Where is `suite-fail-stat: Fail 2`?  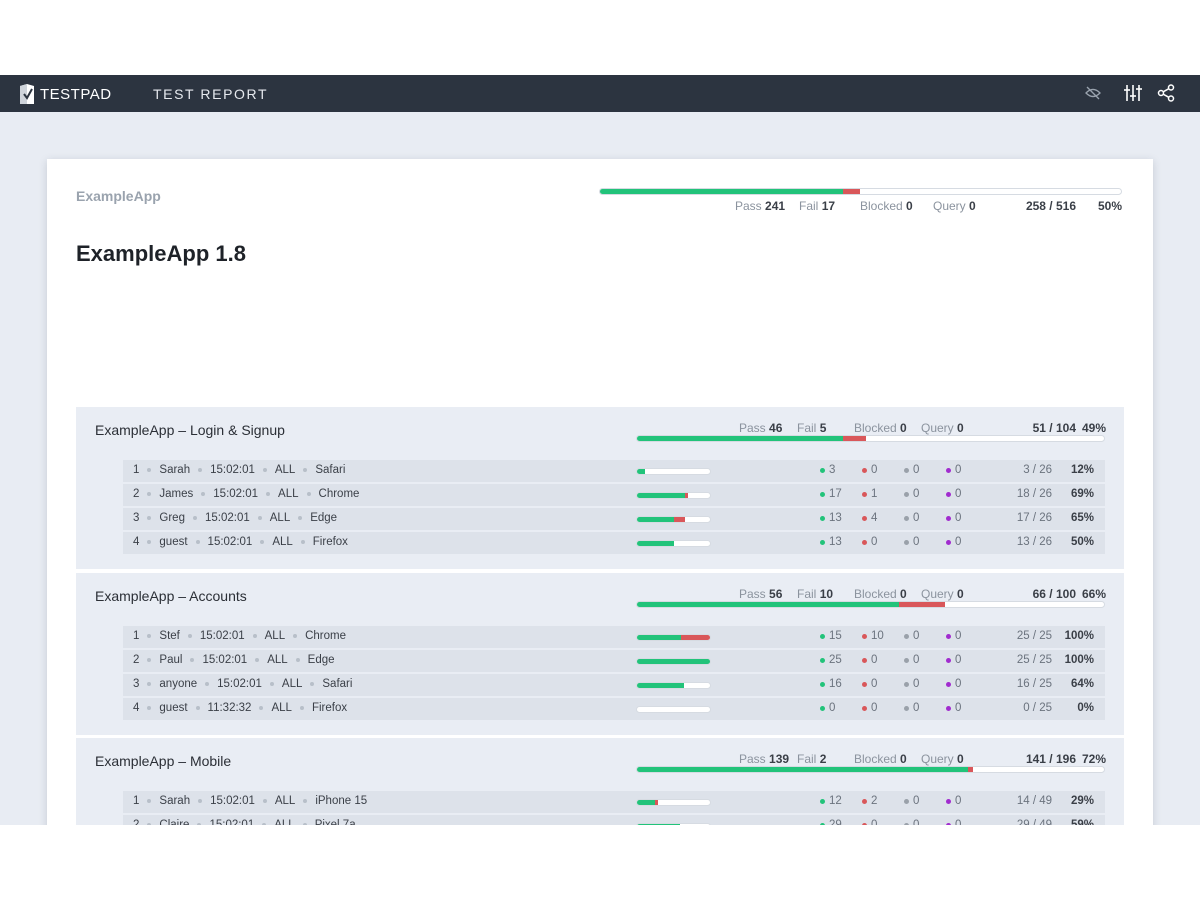
suite-fail-stat: Fail 2 is located at coordinates (811, 759).